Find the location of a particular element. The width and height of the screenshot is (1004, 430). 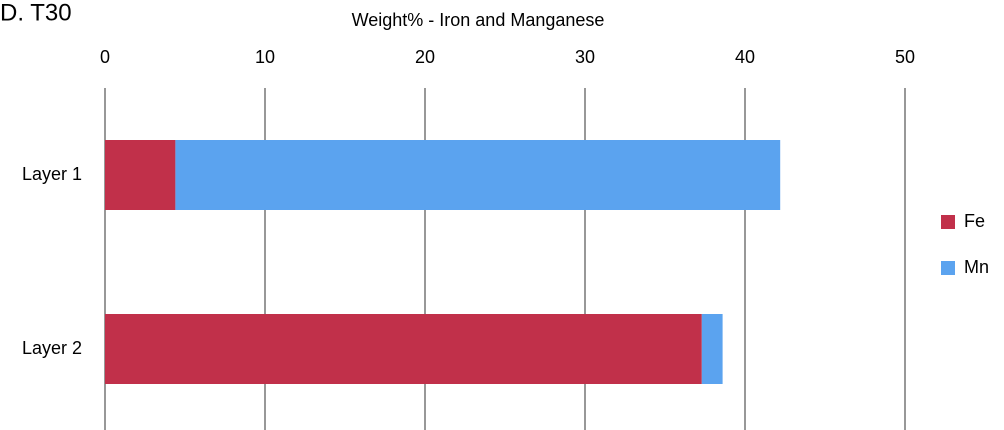

x-tick-label: 40 is located at coordinates (745, 57).